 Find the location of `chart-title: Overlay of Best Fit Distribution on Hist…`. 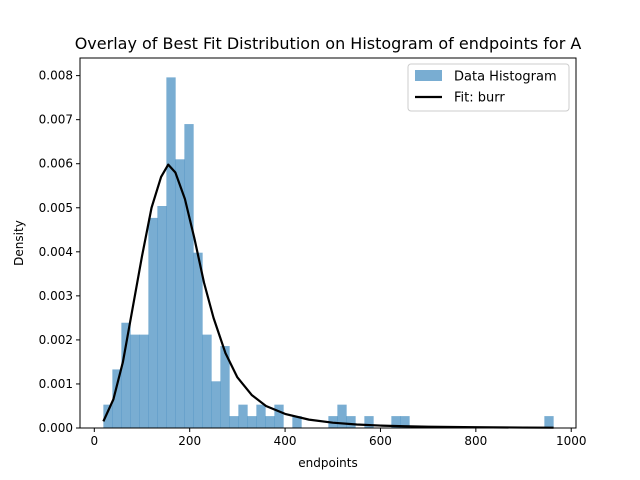

chart-title: Overlay of Best Fit Distribution on Hist… is located at coordinates (328, 43).